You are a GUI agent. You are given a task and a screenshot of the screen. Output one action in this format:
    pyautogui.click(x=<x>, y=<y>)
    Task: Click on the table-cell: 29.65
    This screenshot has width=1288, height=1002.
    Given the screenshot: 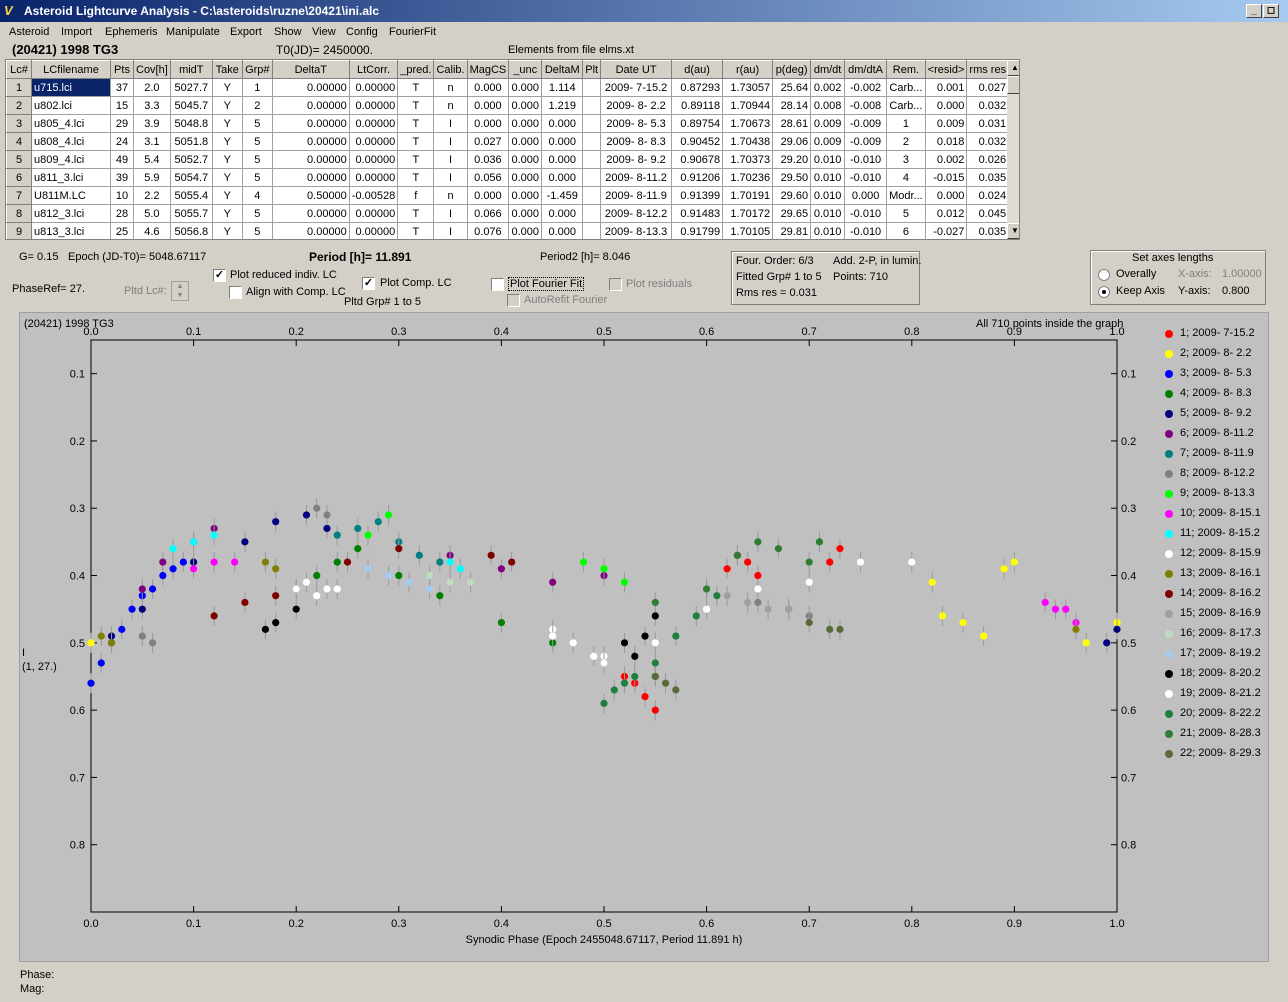 What is the action you would take?
    pyautogui.click(x=792, y=213)
    